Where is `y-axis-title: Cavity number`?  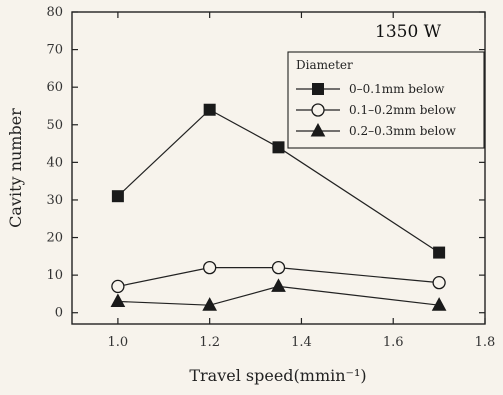
y-axis-title: Cavity number is located at coordinates (15, 168).